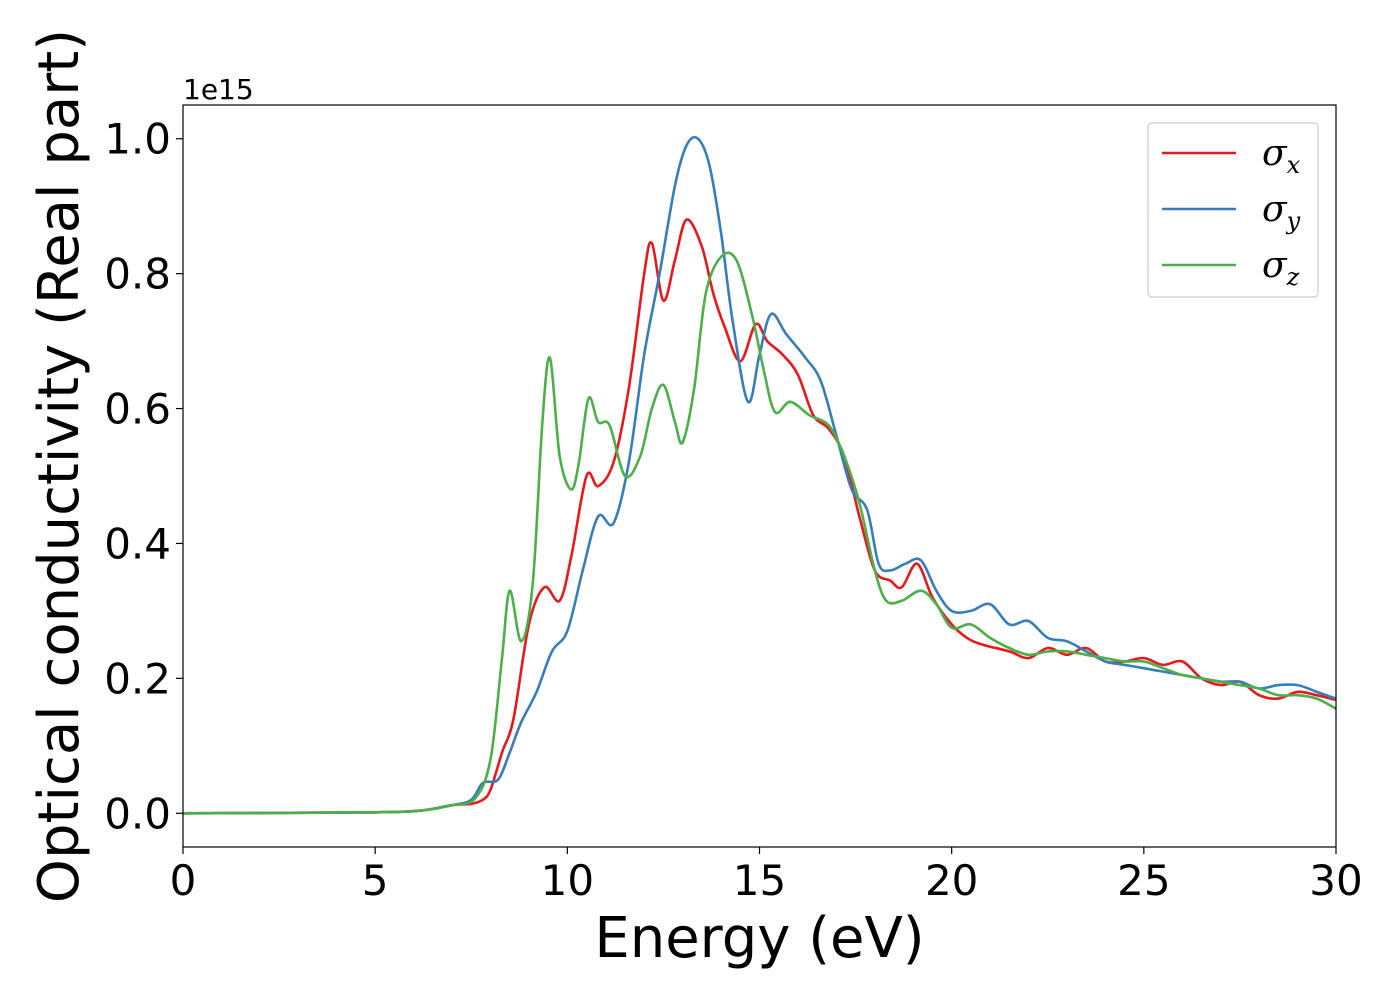 Image resolution: width=1400 pixels, height=1000 pixels. Describe the element at coordinates (759, 880) in the screenshot. I see `x-tick-label: 15` at that location.